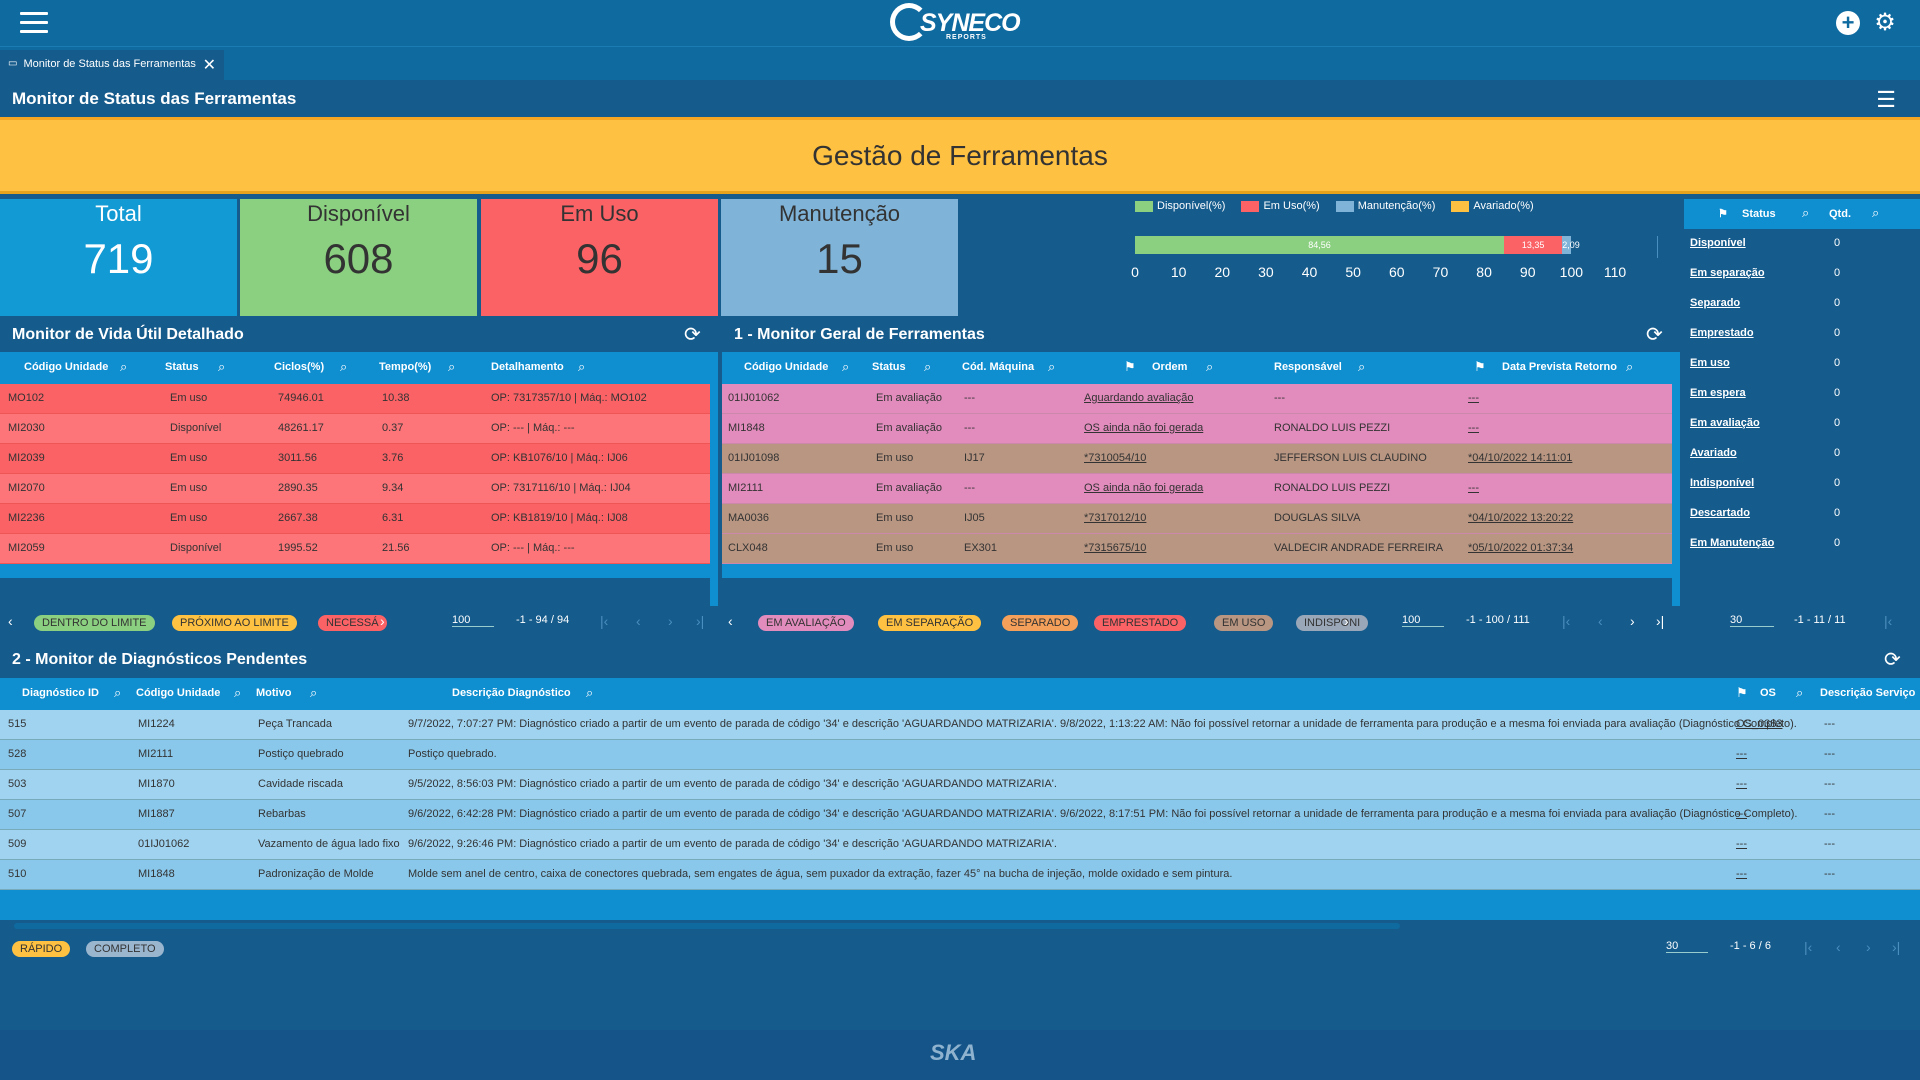 This screenshot has height=1080, width=1920. Describe the element at coordinates (1115, 518) in the screenshot. I see `cell-link: *7317012/10` at that location.